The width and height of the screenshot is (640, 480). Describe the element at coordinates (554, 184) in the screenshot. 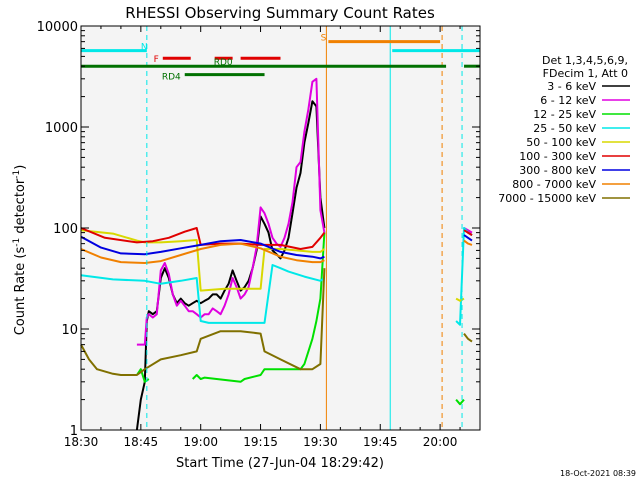

I see `legend-label-7: 800 - 7000 keV` at that location.